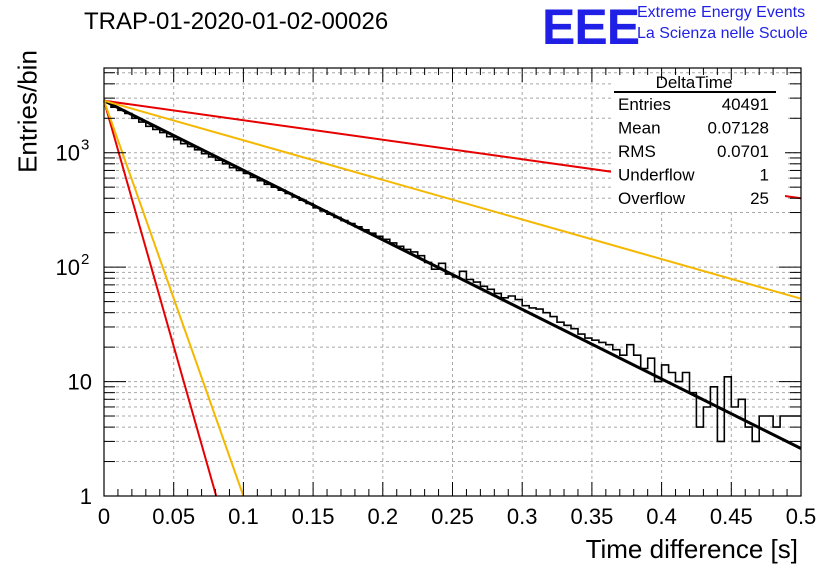 This screenshot has height=572, width=836. Describe the element at coordinates (731, 516) in the screenshot. I see `x-tick-label: 0.45` at that location.